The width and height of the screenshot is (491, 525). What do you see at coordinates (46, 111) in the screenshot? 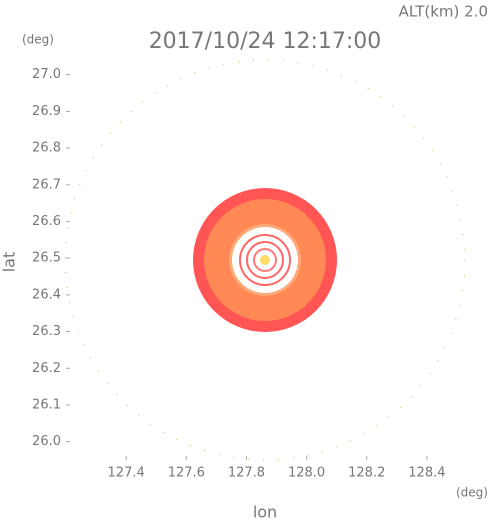
I see `y-tick-label: 26.9` at bounding box center [46, 111].